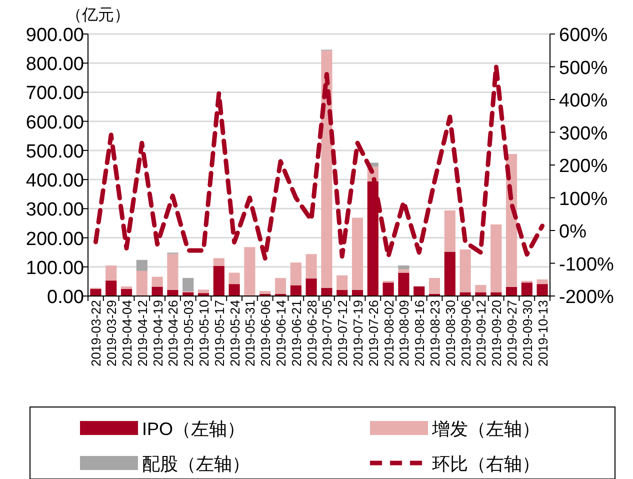  What do you see at coordinates (219, 333) in the screenshot?
I see `x-tick-label: 2019-05-17` at bounding box center [219, 333].